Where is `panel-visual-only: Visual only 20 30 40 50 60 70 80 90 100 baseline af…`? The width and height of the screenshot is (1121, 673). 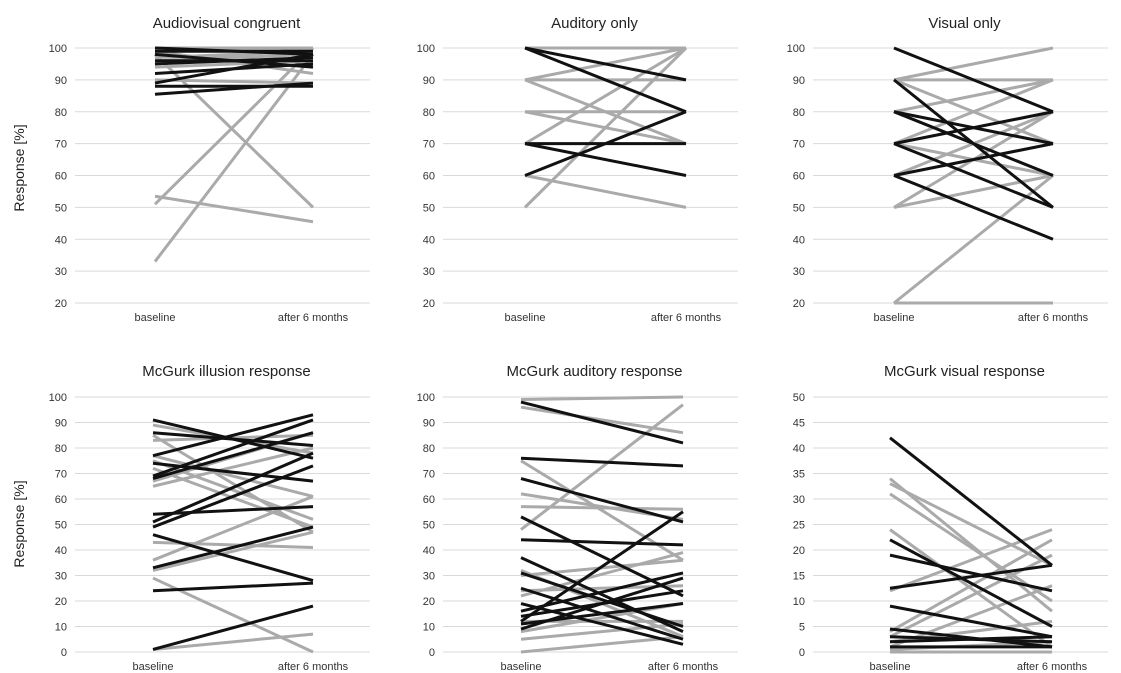 panel-visual-only: Visual only 20 30 40 50 60 70 80 90 100 baseline af… is located at coordinates (947, 169).